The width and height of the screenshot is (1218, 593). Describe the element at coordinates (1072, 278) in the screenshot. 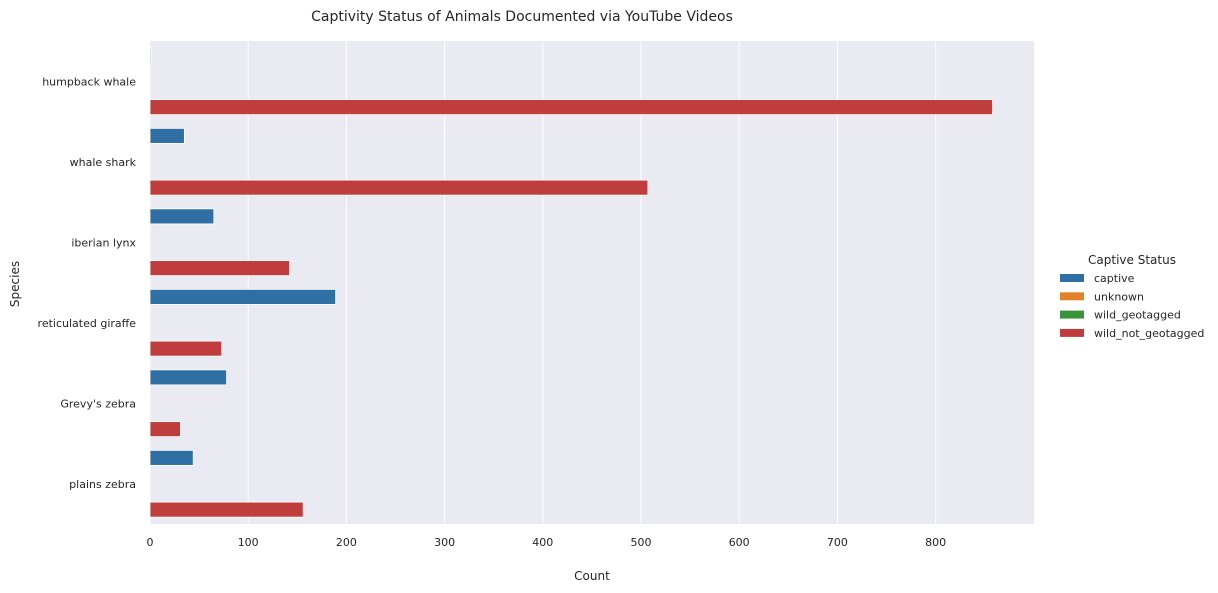

I see `legend-swatch-captive` at that location.